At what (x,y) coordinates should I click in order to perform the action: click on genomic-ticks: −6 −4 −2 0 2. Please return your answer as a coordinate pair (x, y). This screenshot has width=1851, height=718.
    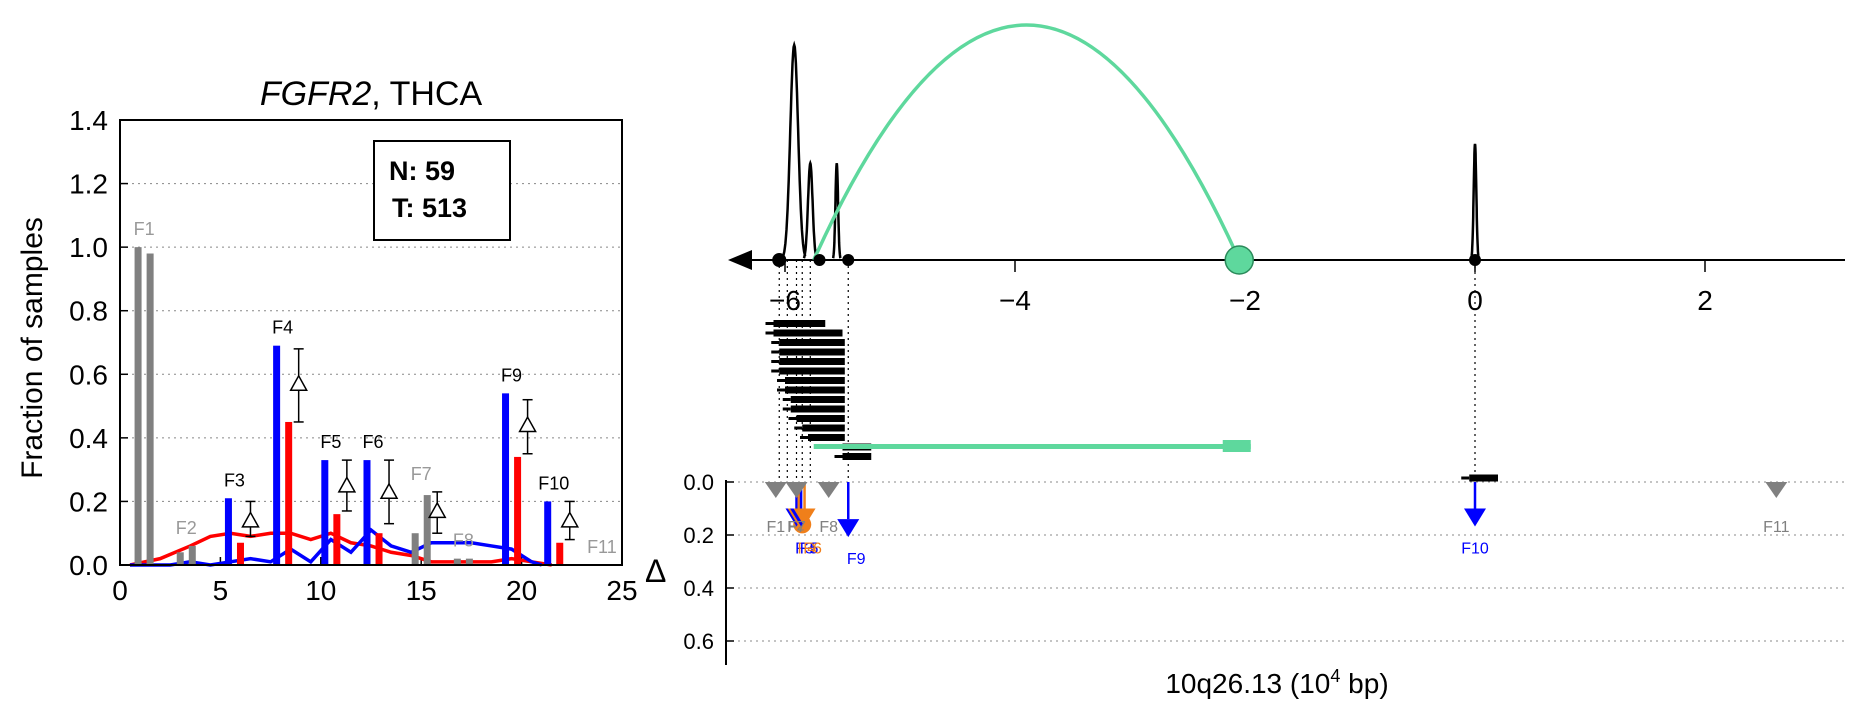
    Looking at the image, I should click on (1241, 288).